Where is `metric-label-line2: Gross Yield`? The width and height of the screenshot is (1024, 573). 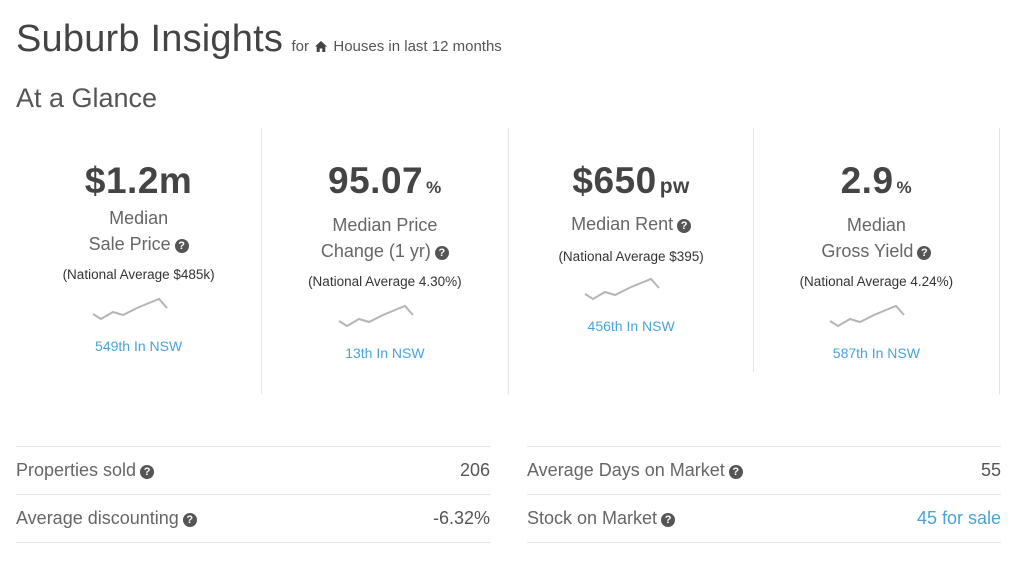
metric-label-line2: Gross Yield is located at coordinates (867, 251).